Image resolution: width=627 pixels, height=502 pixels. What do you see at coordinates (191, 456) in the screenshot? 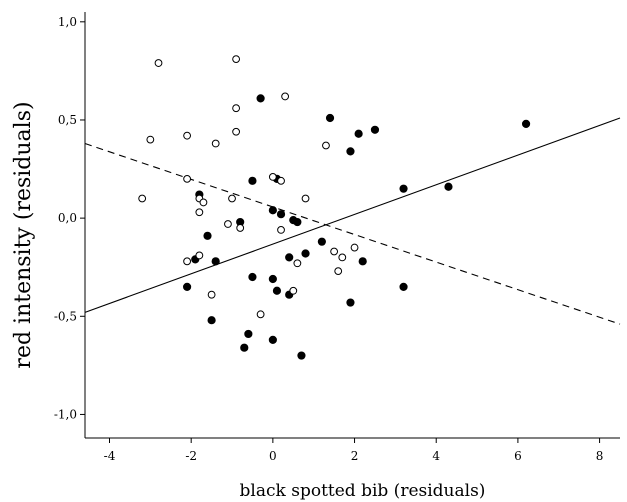
I see `x-tick-label: -2` at bounding box center [191, 456].